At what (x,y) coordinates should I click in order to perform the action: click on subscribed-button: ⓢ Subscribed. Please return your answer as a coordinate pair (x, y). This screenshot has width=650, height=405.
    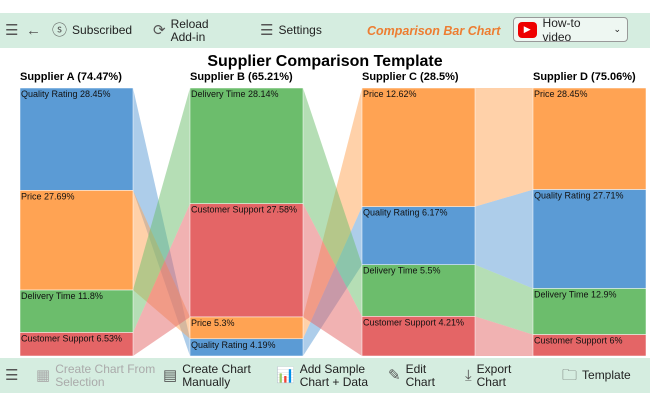
    Looking at the image, I should click on (92, 30).